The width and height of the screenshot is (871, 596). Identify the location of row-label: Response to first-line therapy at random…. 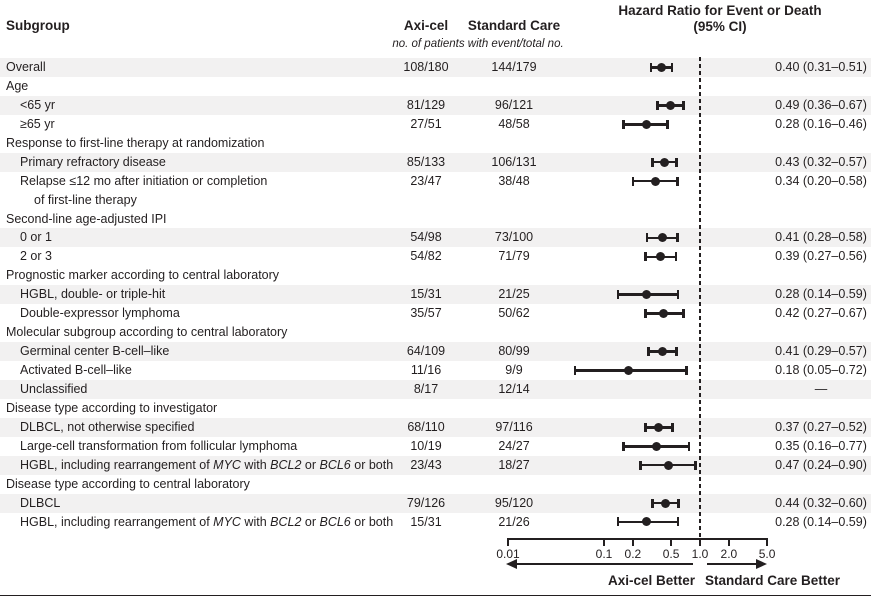
(135, 142).